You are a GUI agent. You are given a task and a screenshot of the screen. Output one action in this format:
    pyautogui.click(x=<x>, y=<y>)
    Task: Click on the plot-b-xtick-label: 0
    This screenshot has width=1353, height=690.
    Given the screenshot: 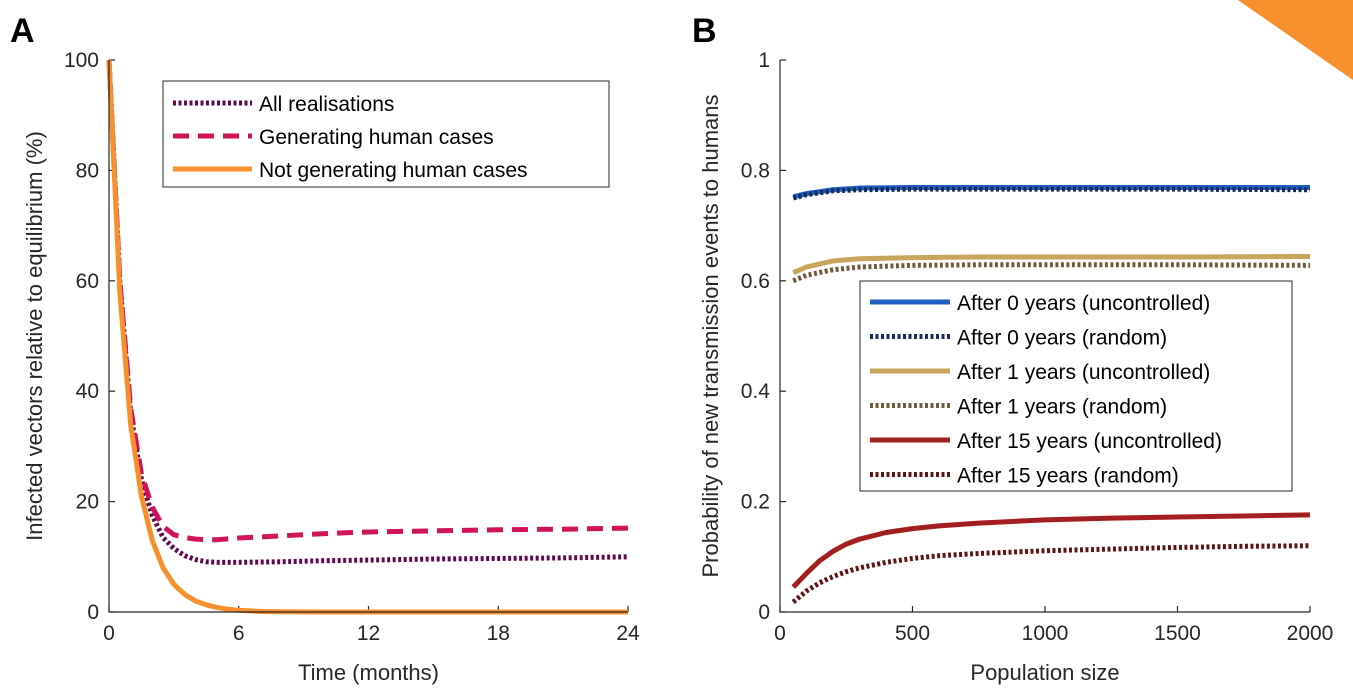 What is the action you would take?
    pyautogui.click(x=780, y=633)
    